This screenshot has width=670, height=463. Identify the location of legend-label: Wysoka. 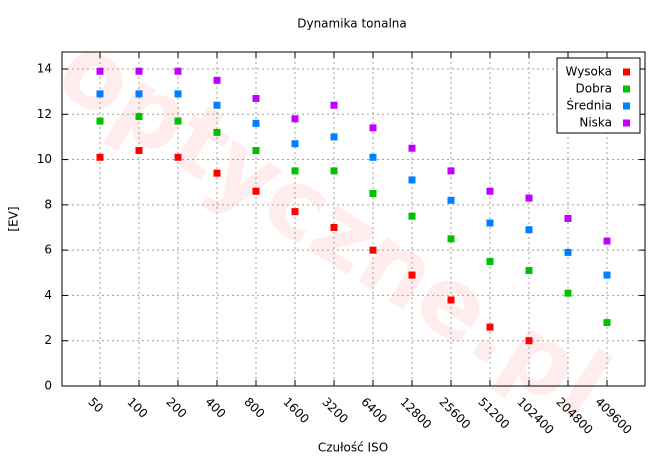
(589, 72).